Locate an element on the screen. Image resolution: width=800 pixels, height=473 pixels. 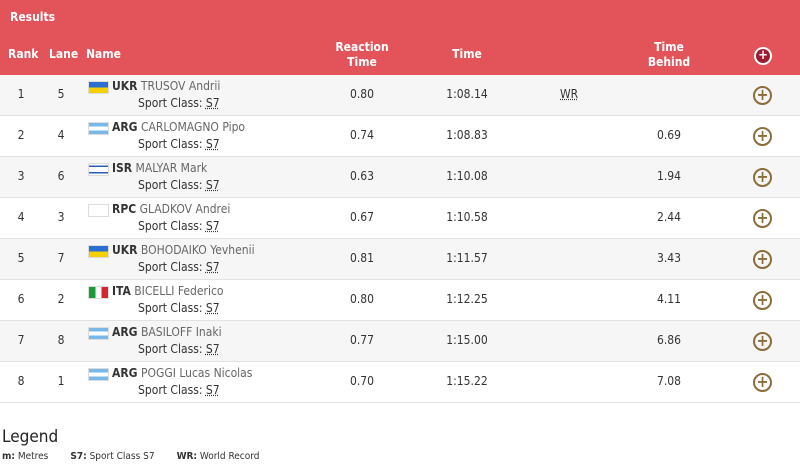
lane: 4 is located at coordinates (61, 135).